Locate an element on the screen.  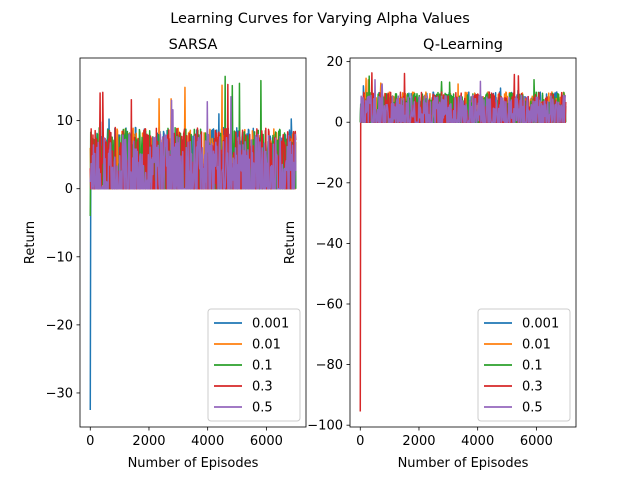
y-tick-label: −10 is located at coordinates (59, 257).